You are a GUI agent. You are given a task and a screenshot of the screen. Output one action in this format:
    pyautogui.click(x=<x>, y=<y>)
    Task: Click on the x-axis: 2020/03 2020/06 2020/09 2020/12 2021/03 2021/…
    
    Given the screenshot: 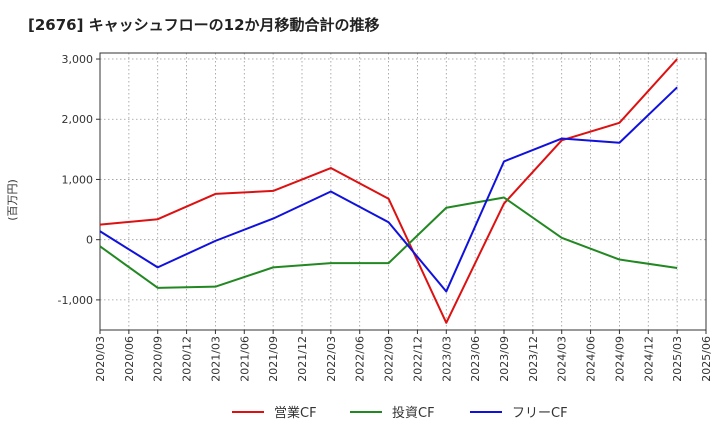 What is the action you would take?
    pyautogui.click(x=403, y=356)
    